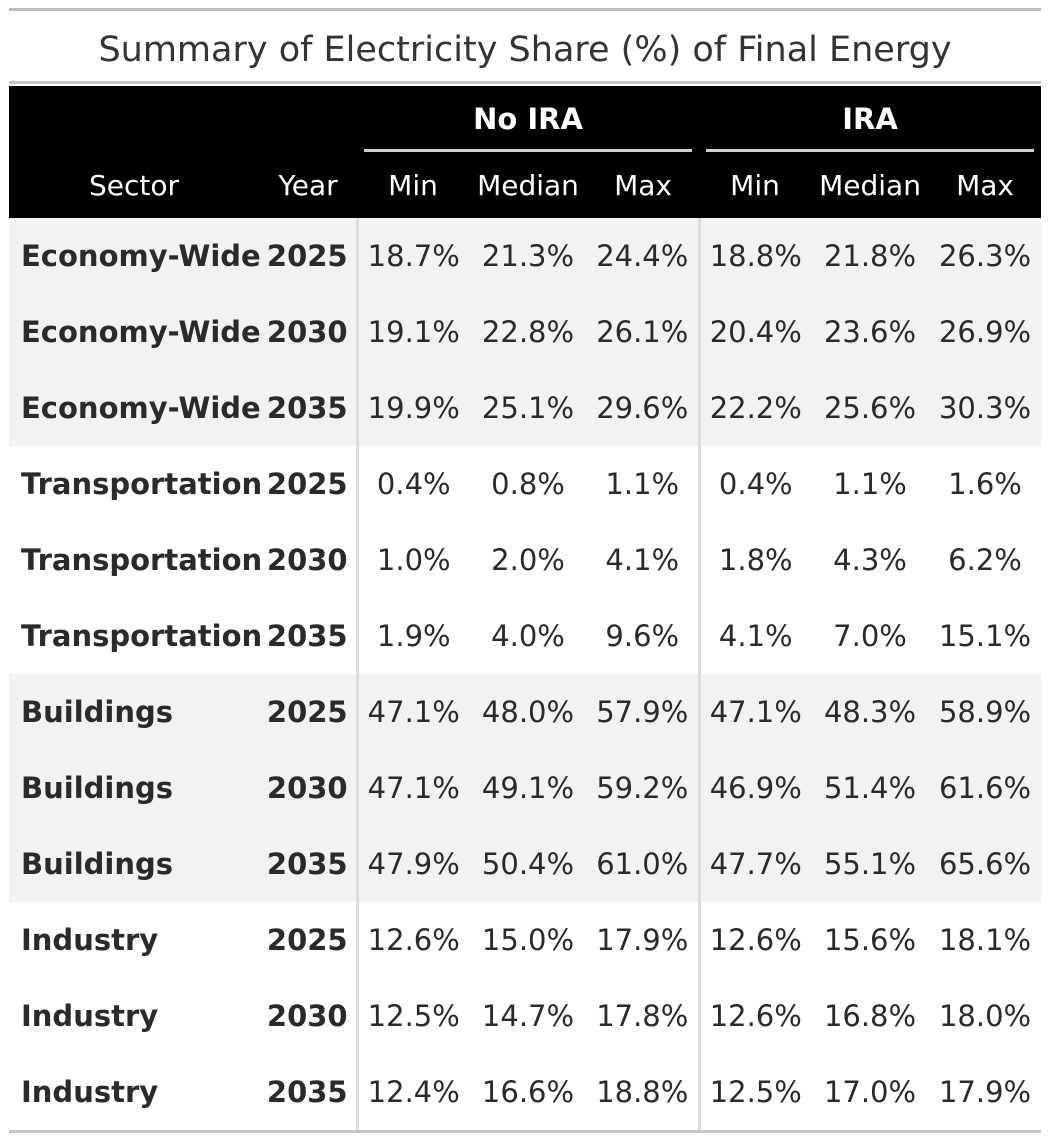 The height and width of the screenshot is (1142, 1050). What do you see at coordinates (985, 256) in the screenshot?
I see `ira-max-cell: 26.3%` at bounding box center [985, 256].